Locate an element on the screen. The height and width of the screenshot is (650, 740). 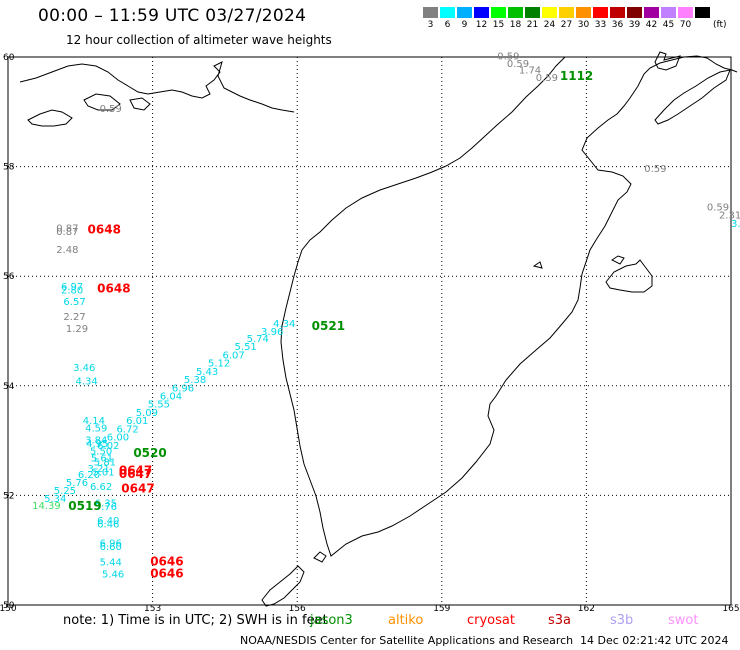
wave-height-value: 3.84 is located at coordinates (96, 440).